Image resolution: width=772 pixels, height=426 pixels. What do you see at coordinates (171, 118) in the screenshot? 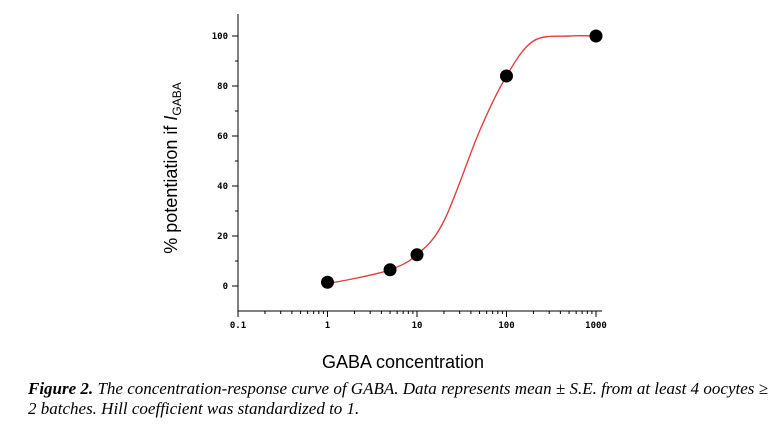
I see `y-axis-title-italic: I` at bounding box center [171, 118].